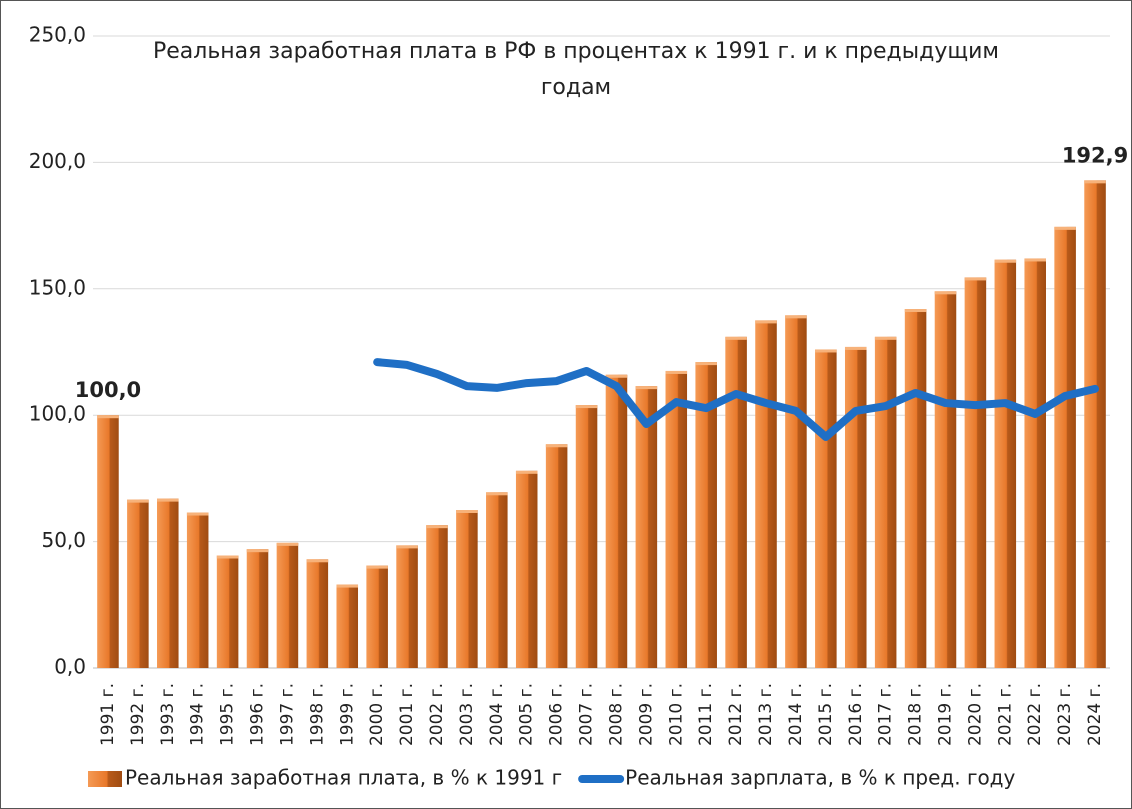 The image size is (1132, 809). What do you see at coordinates (497, 714) in the screenshot?
I see `x-tick-label: 2004 г.` at bounding box center [497, 714].